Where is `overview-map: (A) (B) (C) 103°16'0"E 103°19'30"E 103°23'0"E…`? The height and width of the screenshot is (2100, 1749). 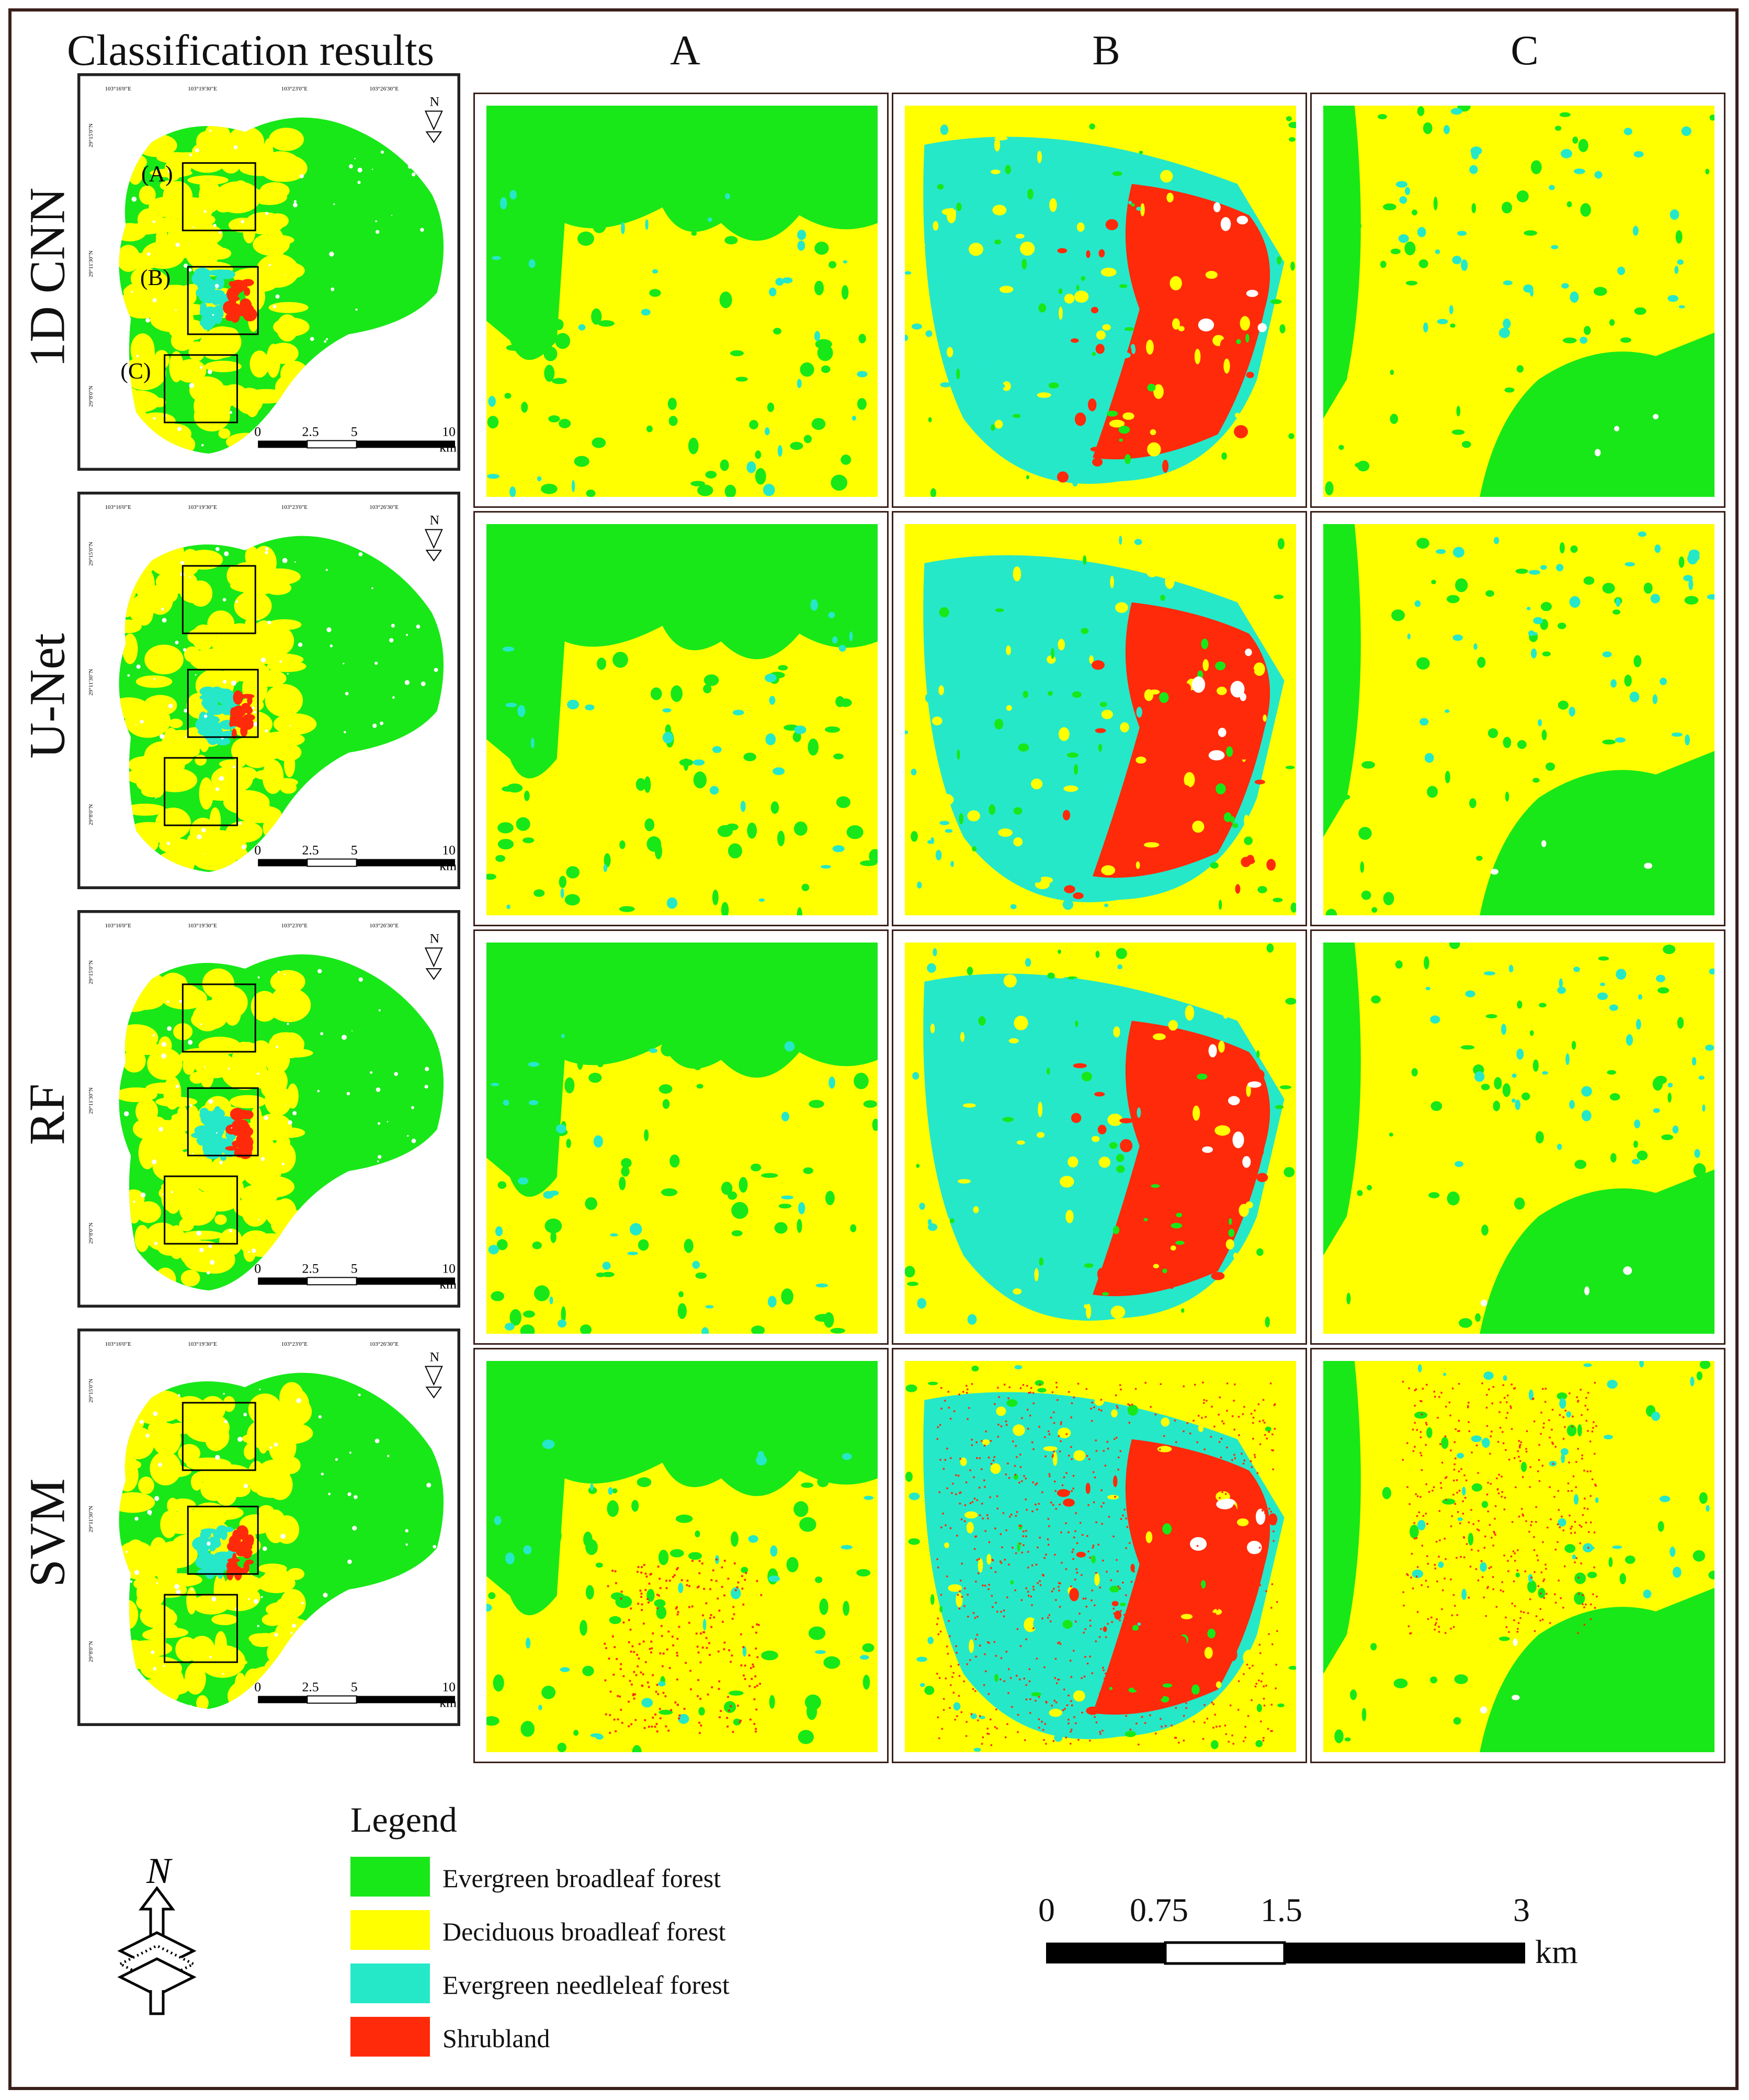 overview-map: (A) (B) (C) 103°16'0"E 103°19'30"E 103°23'0"E… is located at coordinates (268, 272).